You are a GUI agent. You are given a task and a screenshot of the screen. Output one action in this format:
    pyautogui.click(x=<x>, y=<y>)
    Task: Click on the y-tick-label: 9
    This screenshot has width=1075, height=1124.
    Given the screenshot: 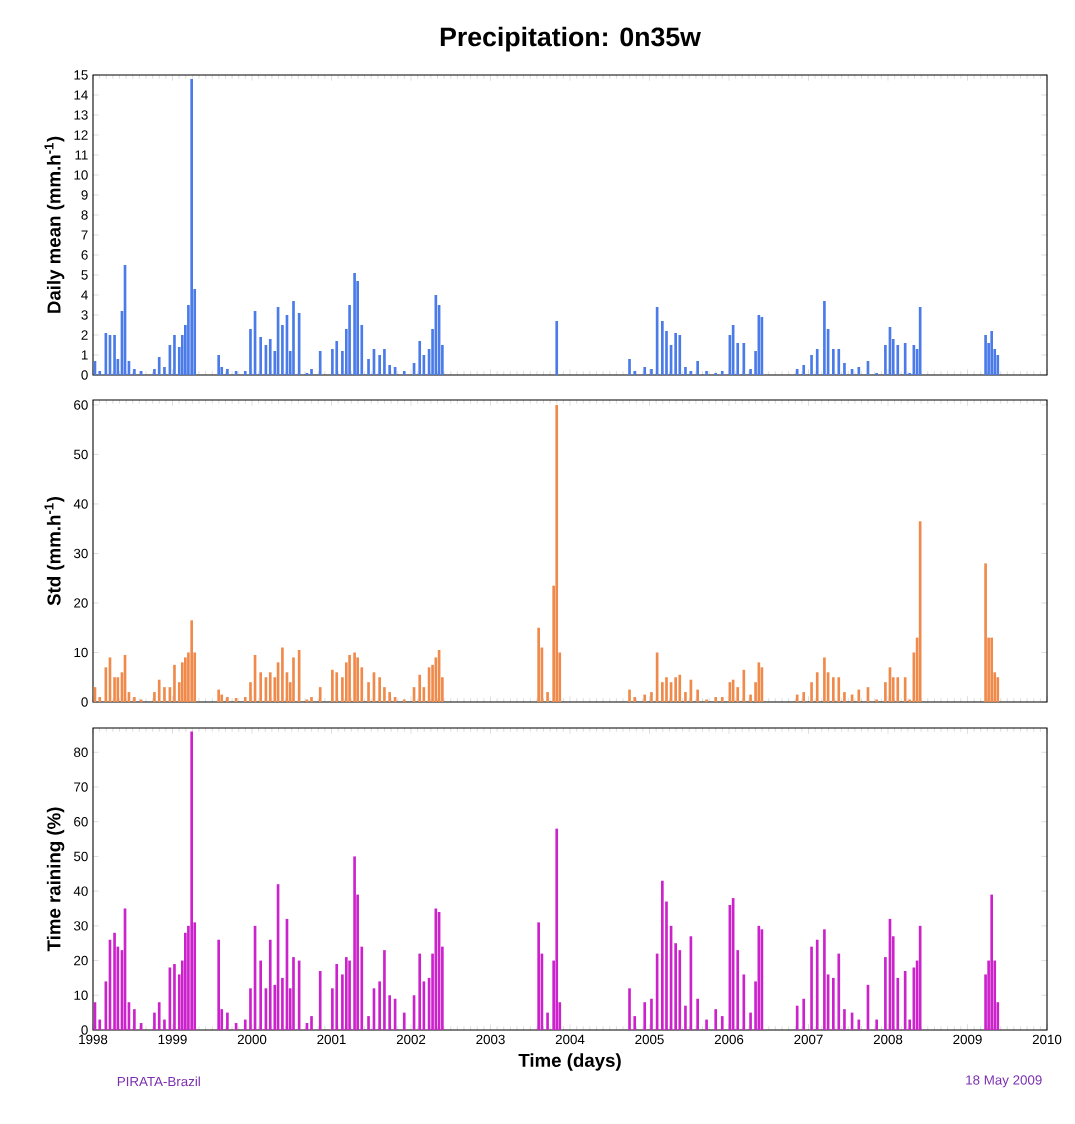 What is the action you would take?
    pyautogui.click(x=84, y=195)
    